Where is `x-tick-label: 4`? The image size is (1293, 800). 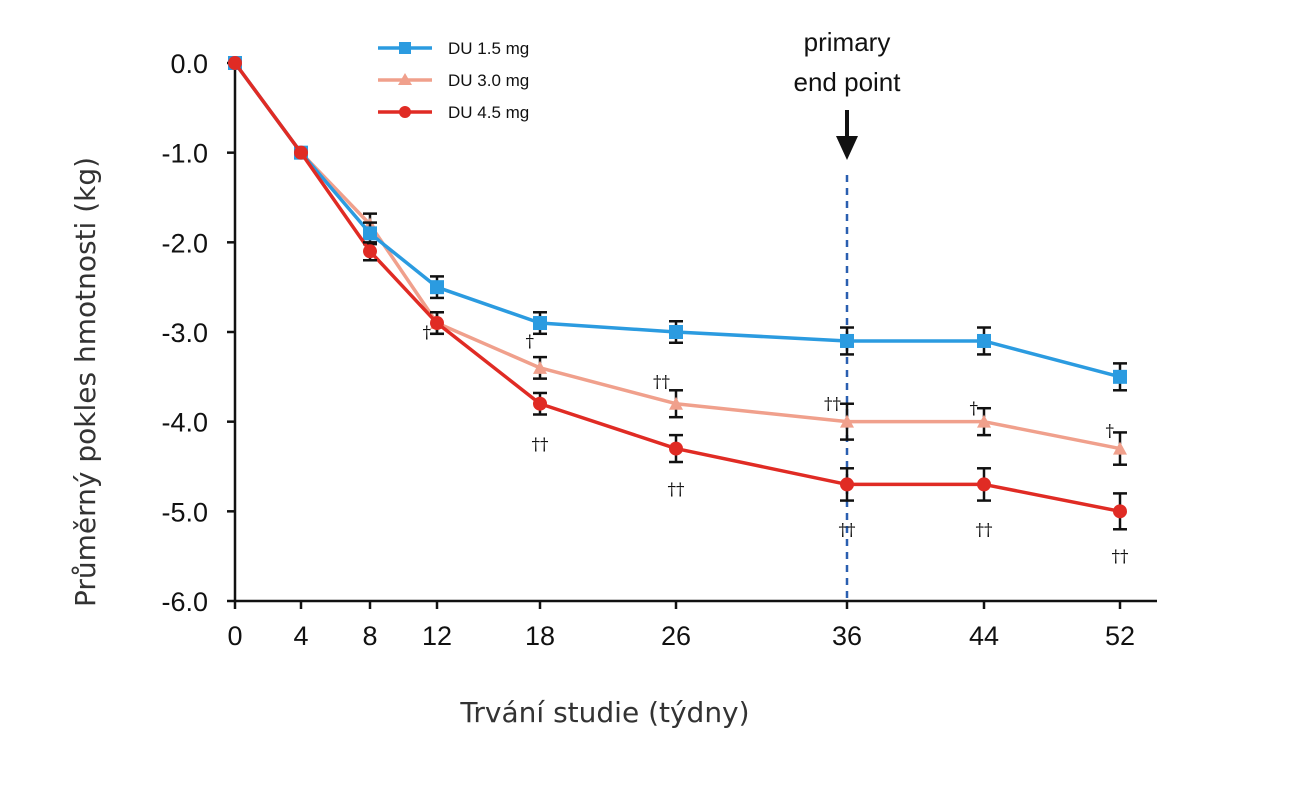
x-tick-label: 4 is located at coordinates (300, 636).